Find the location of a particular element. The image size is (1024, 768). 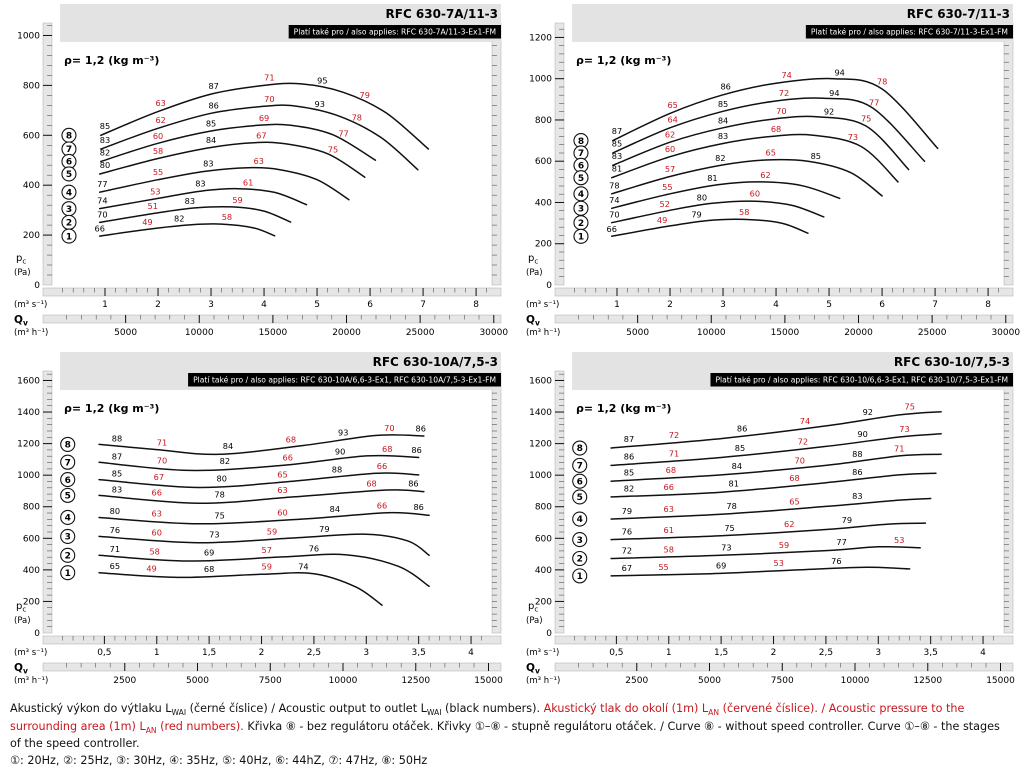

acoustic-output-label: 90 is located at coordinates (862, 434).